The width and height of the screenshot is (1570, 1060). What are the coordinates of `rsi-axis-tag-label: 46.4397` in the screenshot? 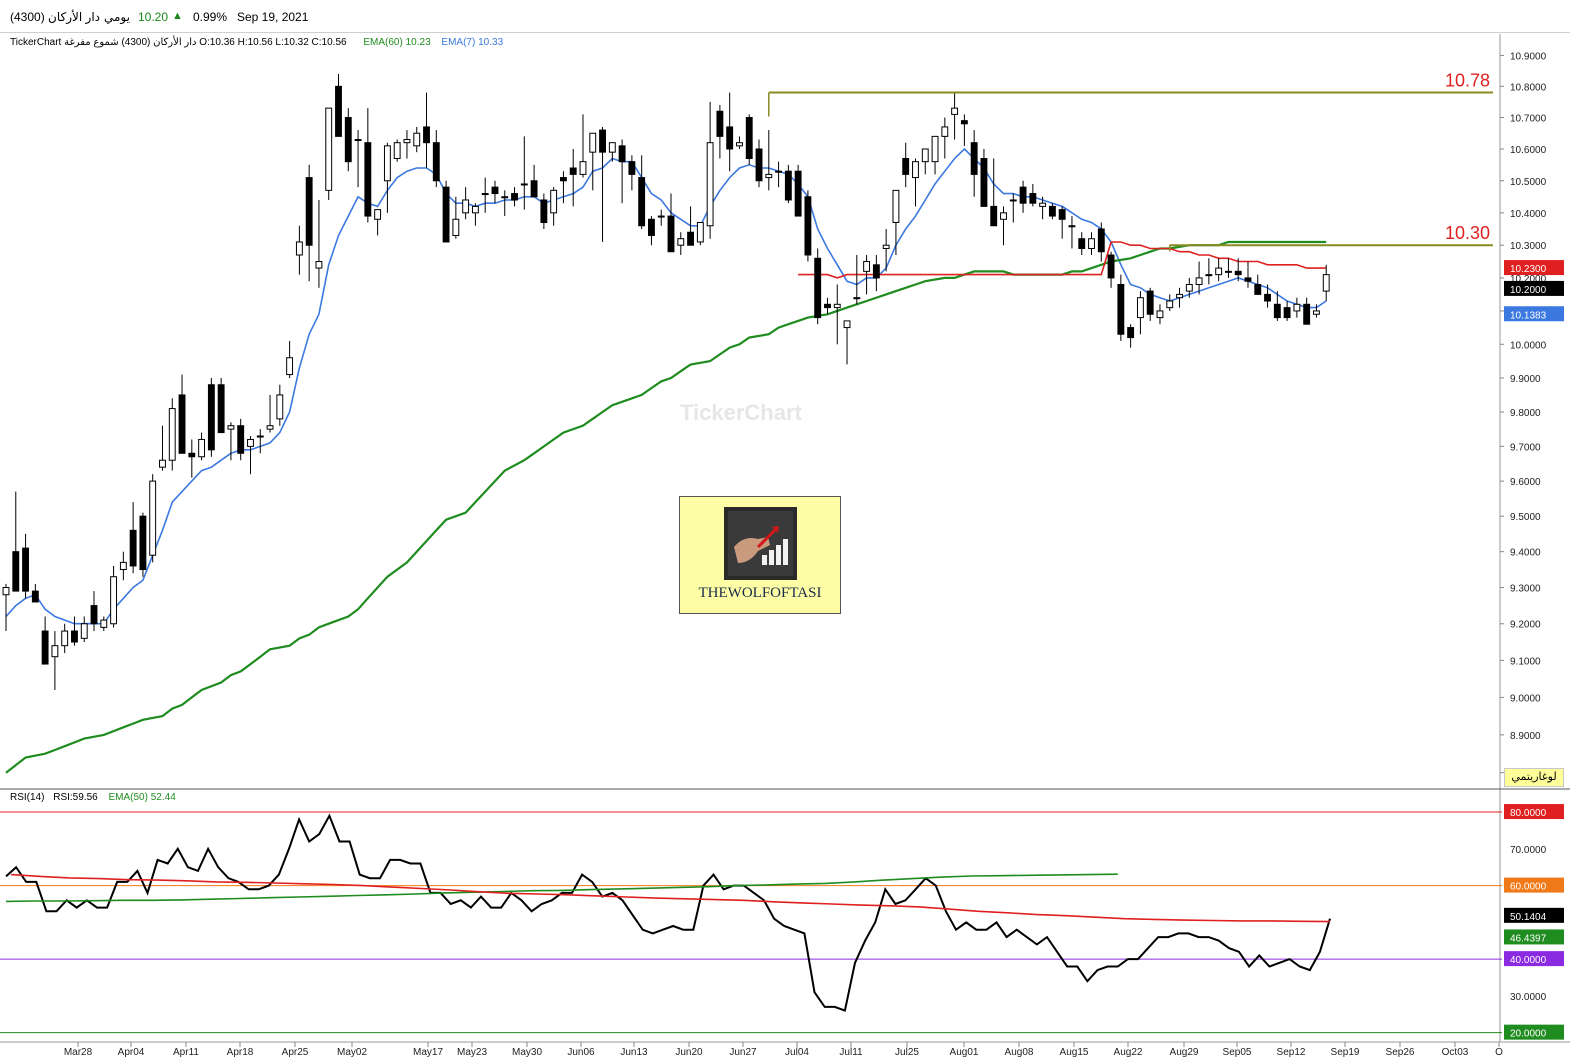 It's located at (1528, 938).